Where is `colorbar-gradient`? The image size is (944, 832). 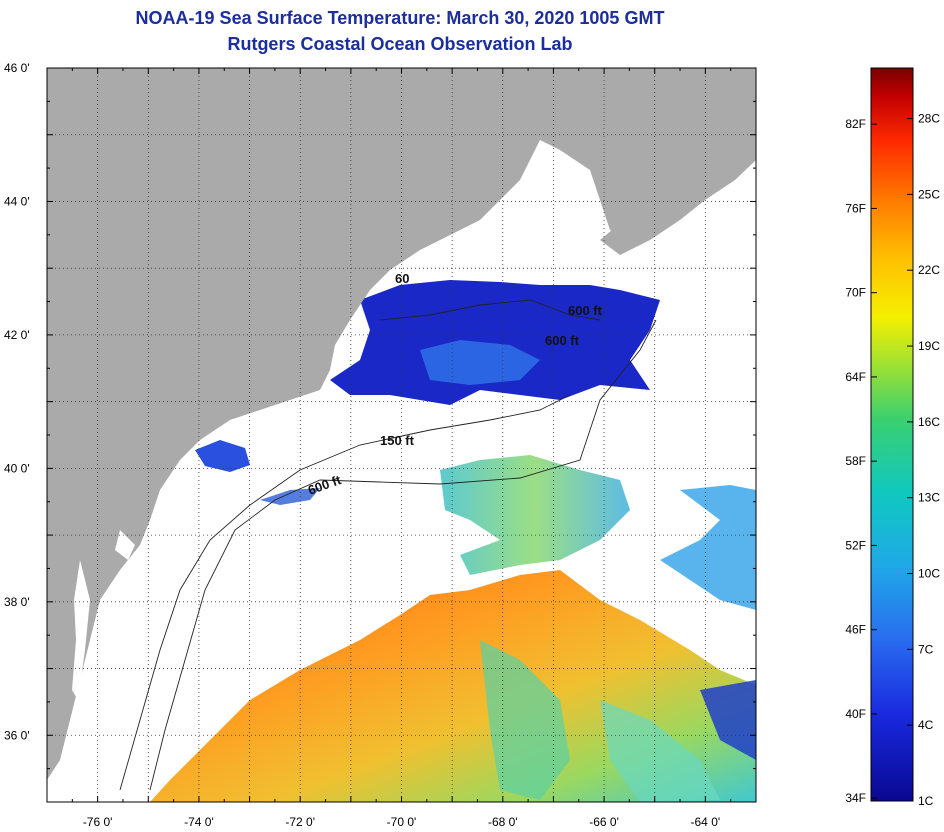
colorbar-gradient is located at coordinates (892, 434).